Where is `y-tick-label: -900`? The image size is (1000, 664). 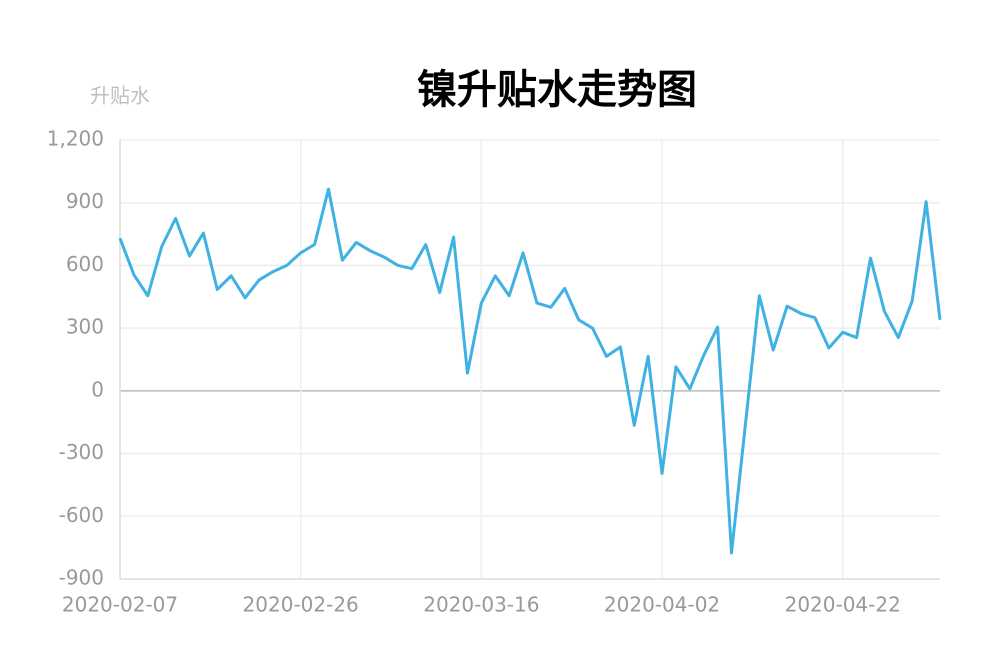 y-tick-label: -900 is located at coordinates (81, 578).